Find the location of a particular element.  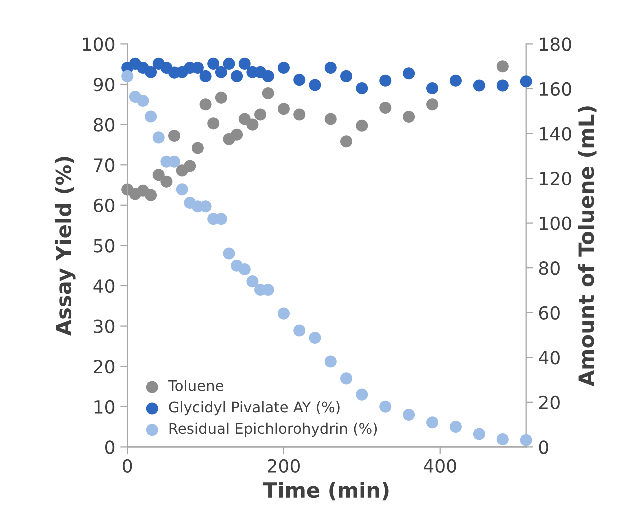

y-tick-label: 30 is located at coordinates (104, 327).